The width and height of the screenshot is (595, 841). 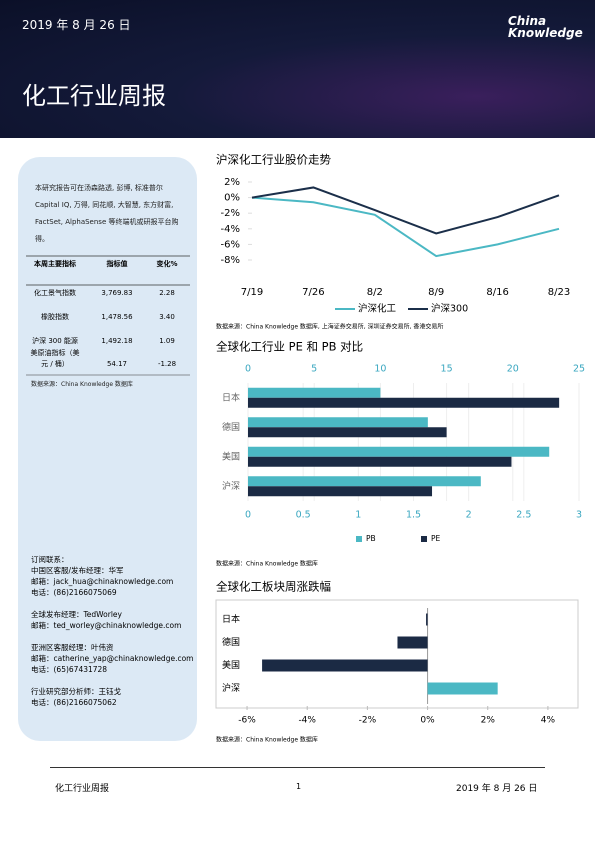 What do you see at coordinates (82, 384) in the screenshot?
I see `source: 数据来源：China Knowledge 数据库` at bounding box center [82, 384].